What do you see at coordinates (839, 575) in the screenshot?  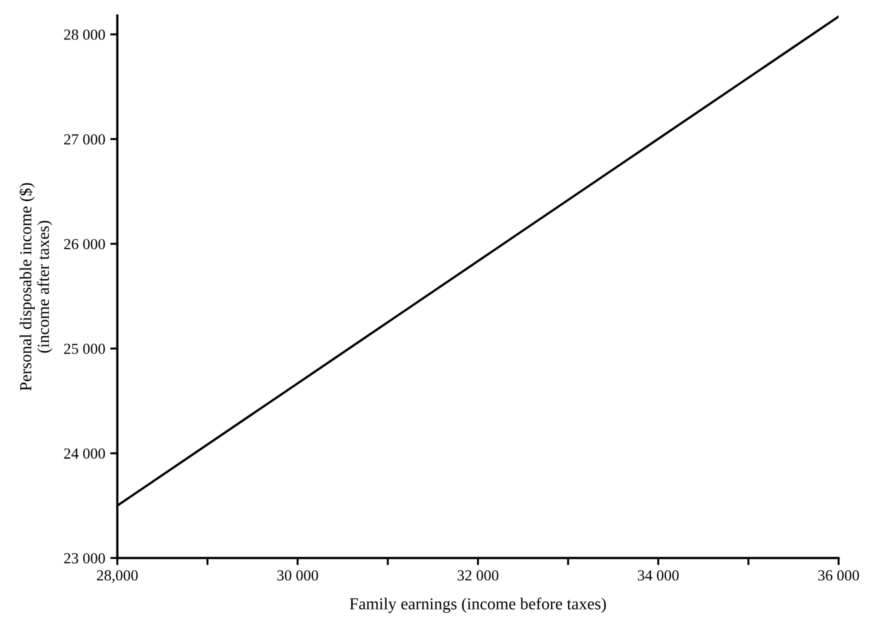 I see `x-tick-label: 36 000` at bounding box center [839, 575].